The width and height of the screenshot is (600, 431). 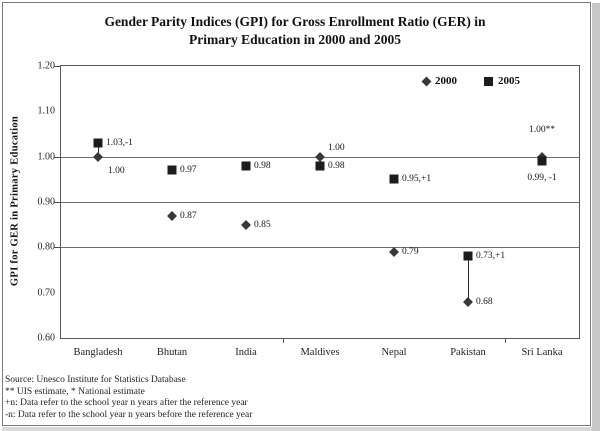 I want to click on x-category-label: India, so click(x=246, y=352).